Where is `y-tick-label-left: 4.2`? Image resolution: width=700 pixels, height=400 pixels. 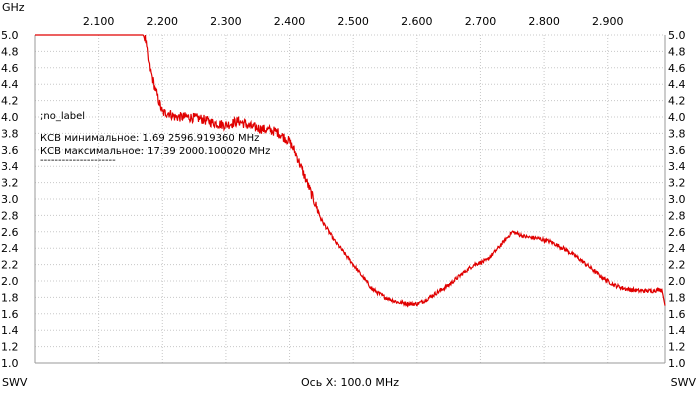 y-tick-label-left: 4.2 is located at coordinates (10, 101).